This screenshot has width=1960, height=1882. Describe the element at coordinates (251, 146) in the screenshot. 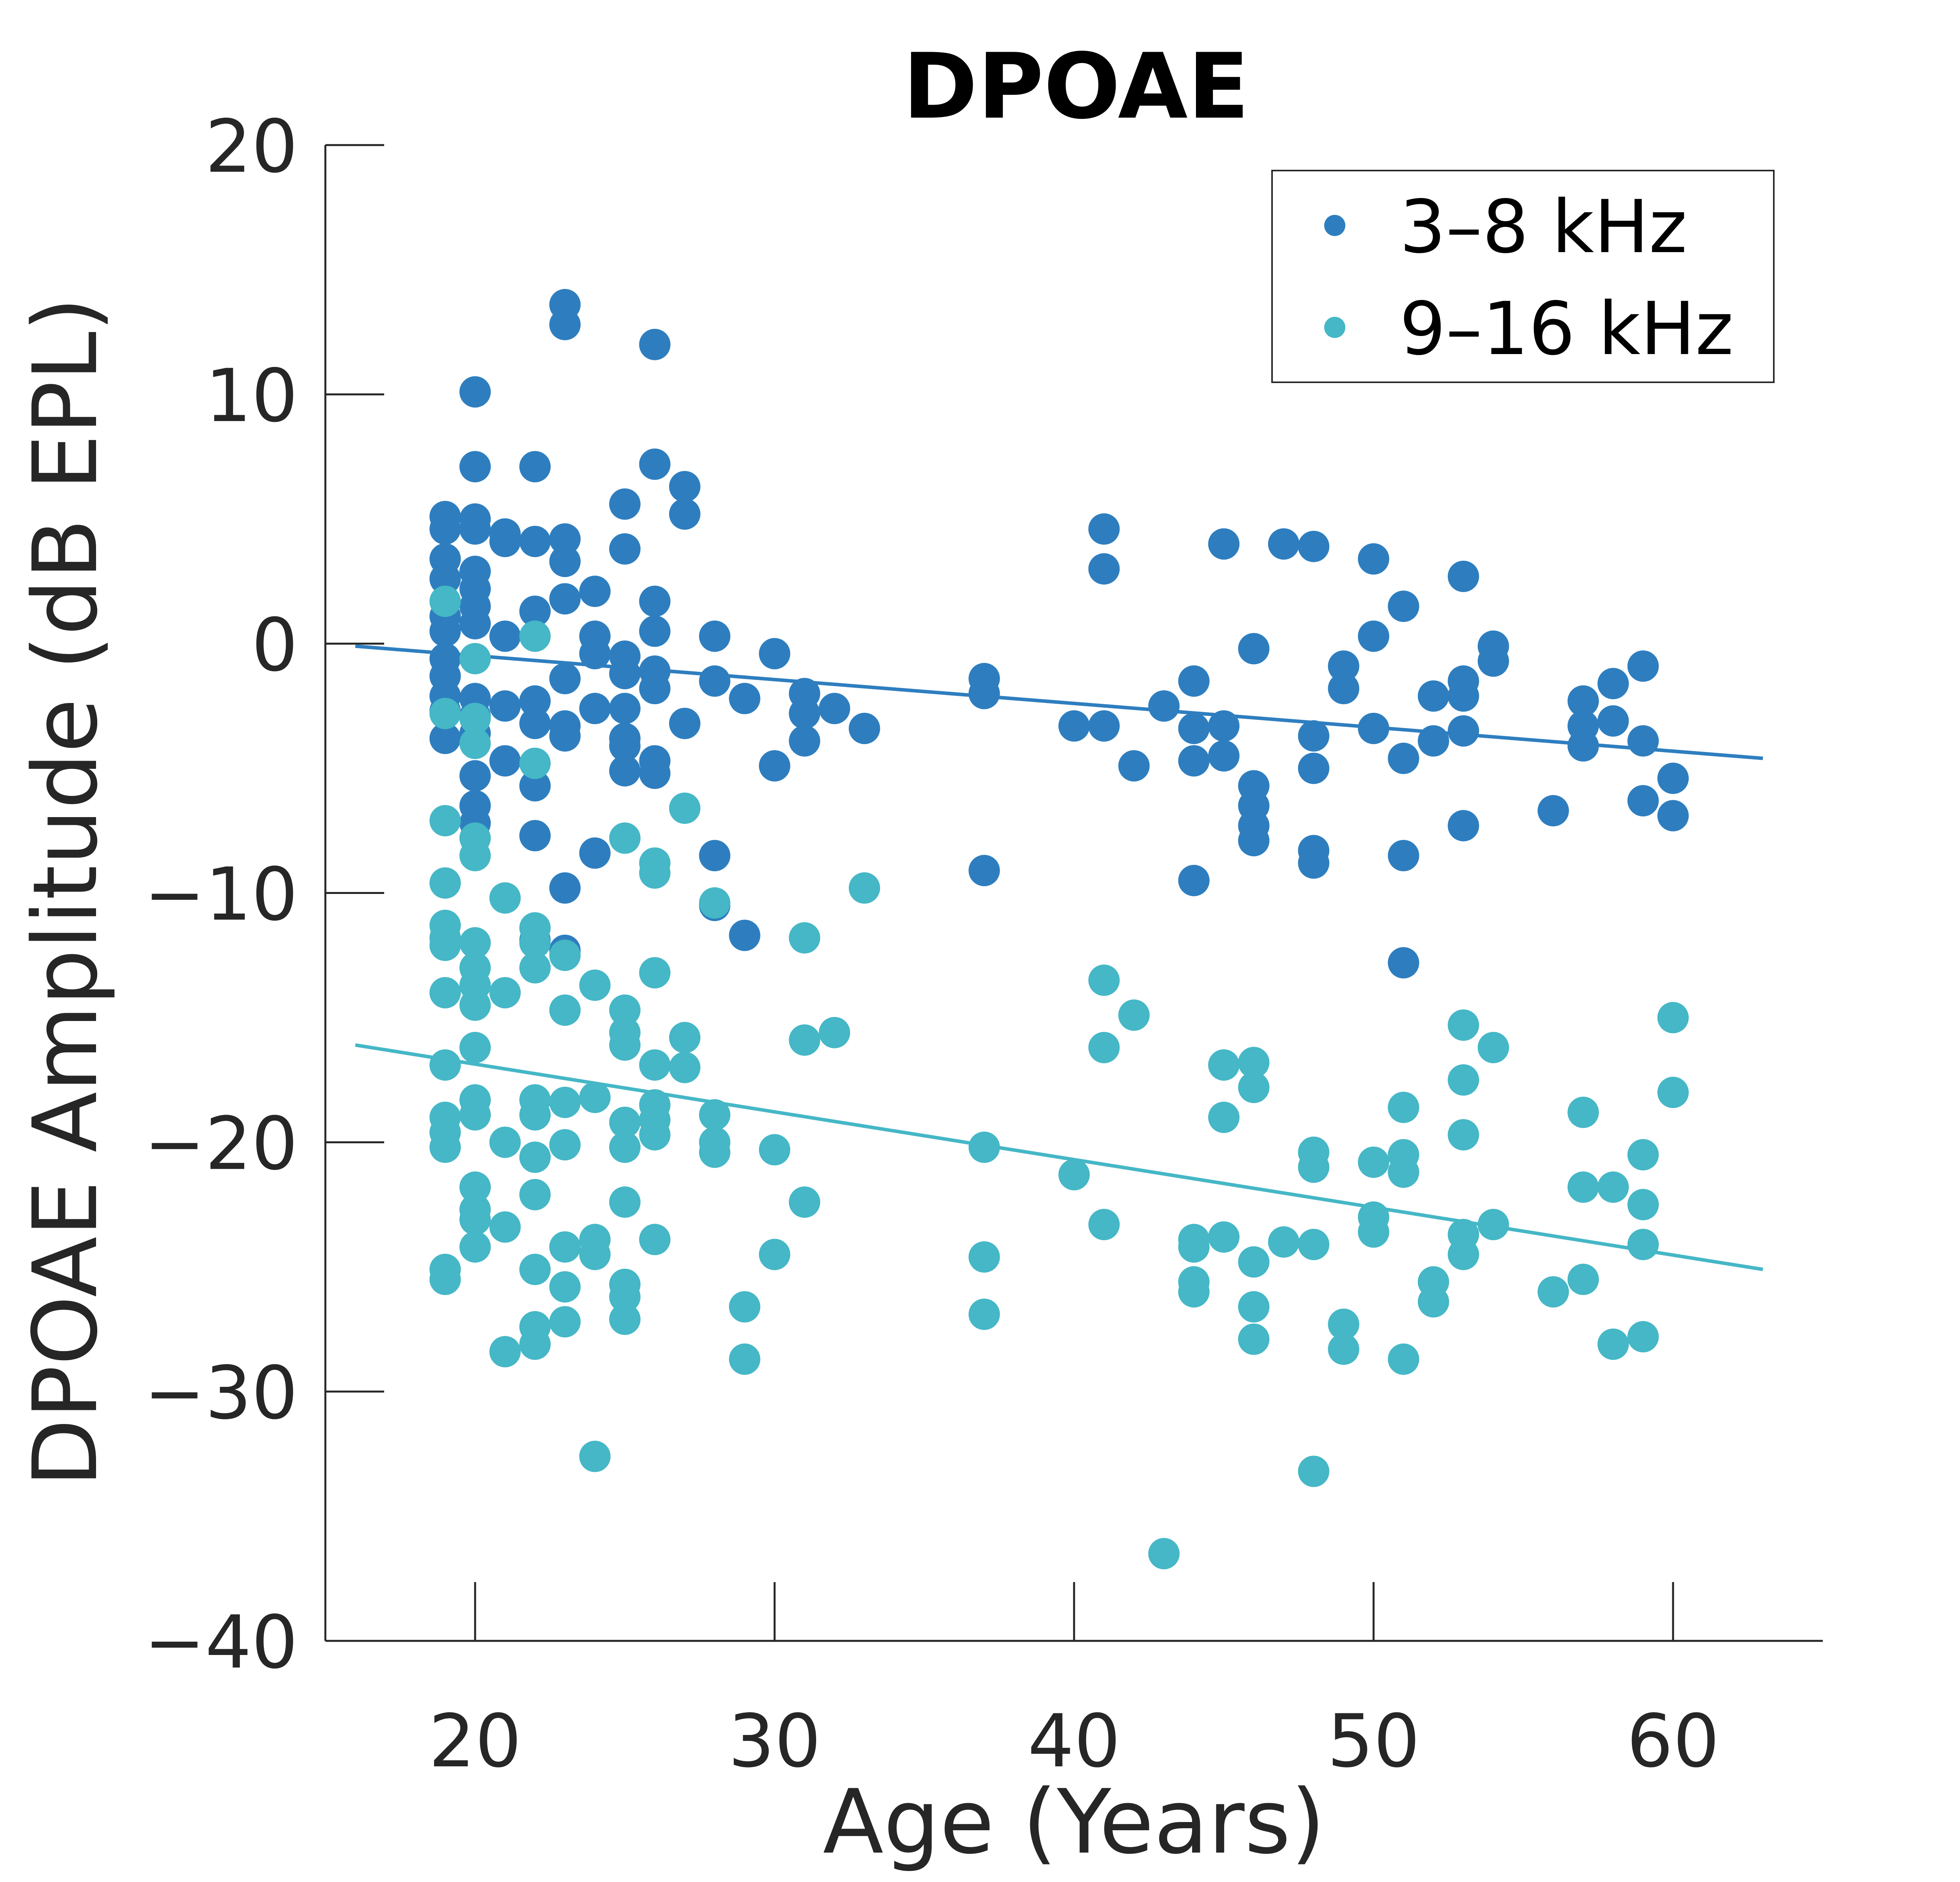

I see `y-tick-label: 20` at that location.